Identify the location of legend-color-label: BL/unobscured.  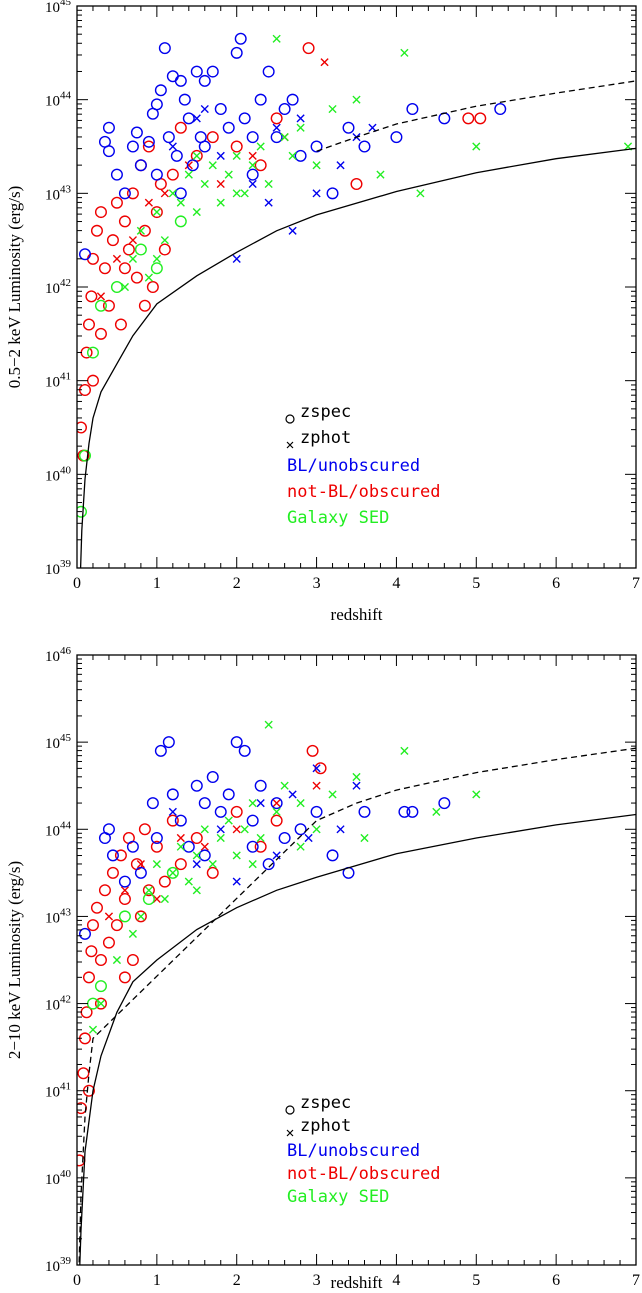
(353, 1151).